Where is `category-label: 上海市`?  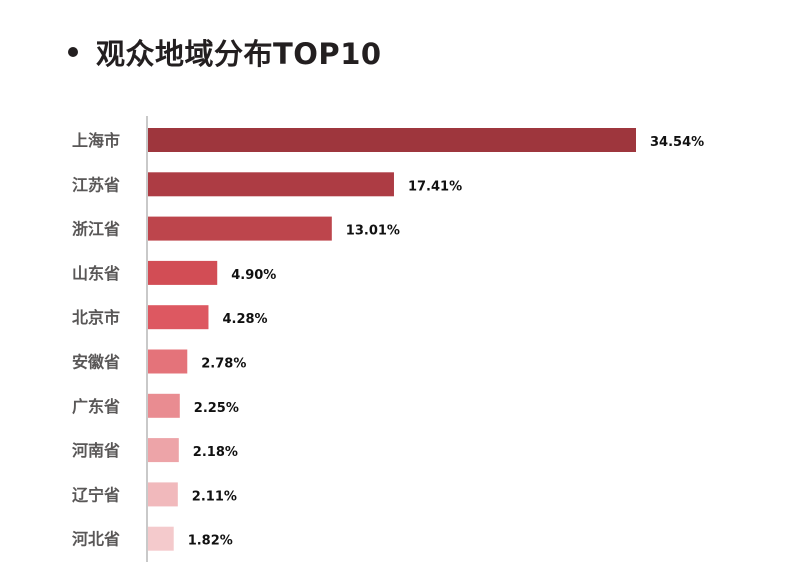
category-label: 上海市 is located at coordinates (96, 140).